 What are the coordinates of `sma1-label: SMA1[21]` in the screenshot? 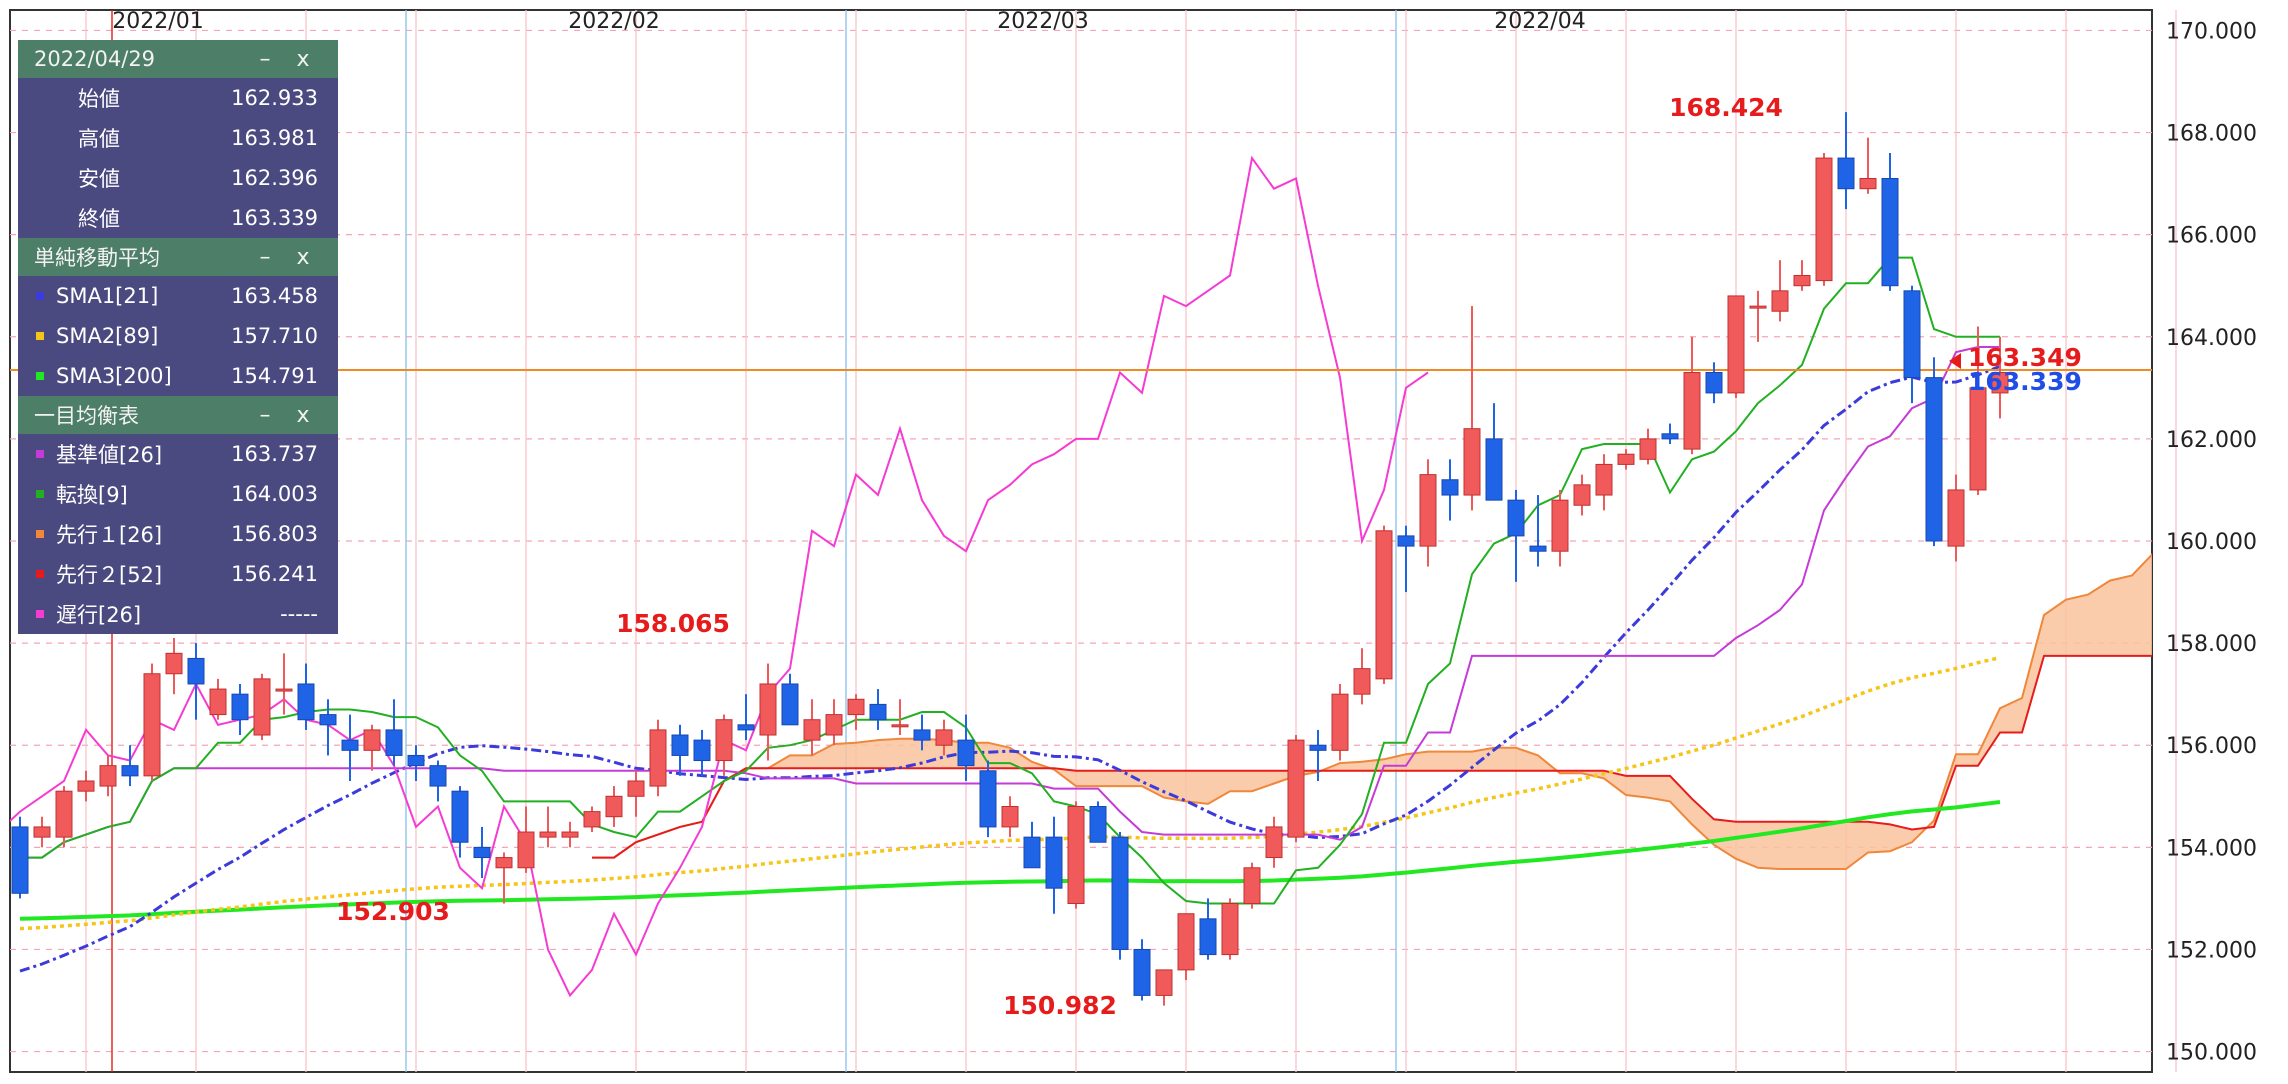 It's located at (107, 296).